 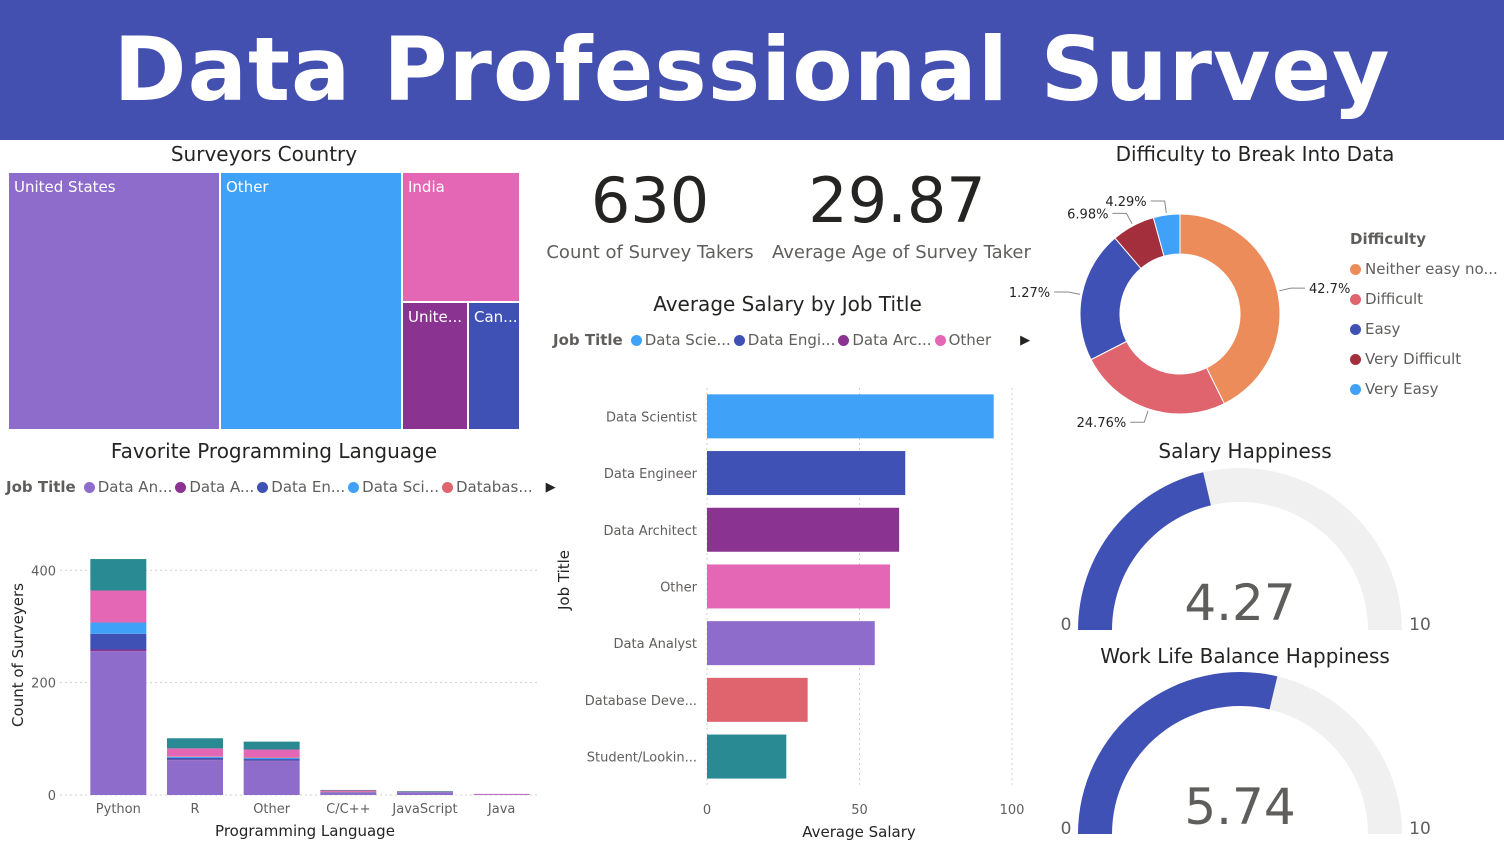 I want to click on legend-item: Other, so click(x=963, y=340).